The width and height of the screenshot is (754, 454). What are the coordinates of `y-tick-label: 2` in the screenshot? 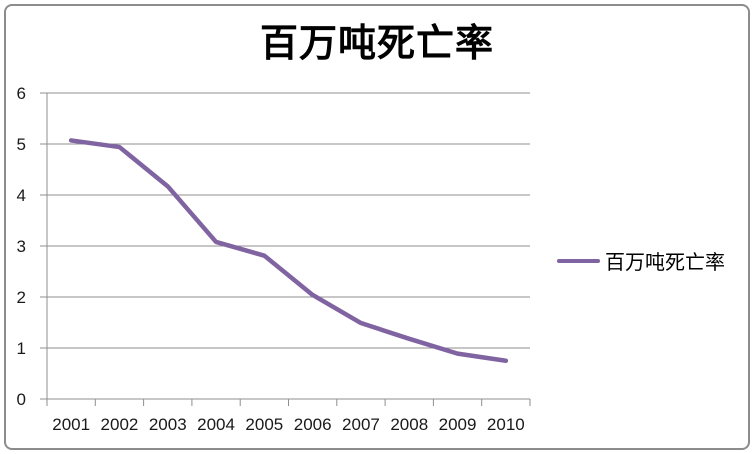 It's located at (21, 297).